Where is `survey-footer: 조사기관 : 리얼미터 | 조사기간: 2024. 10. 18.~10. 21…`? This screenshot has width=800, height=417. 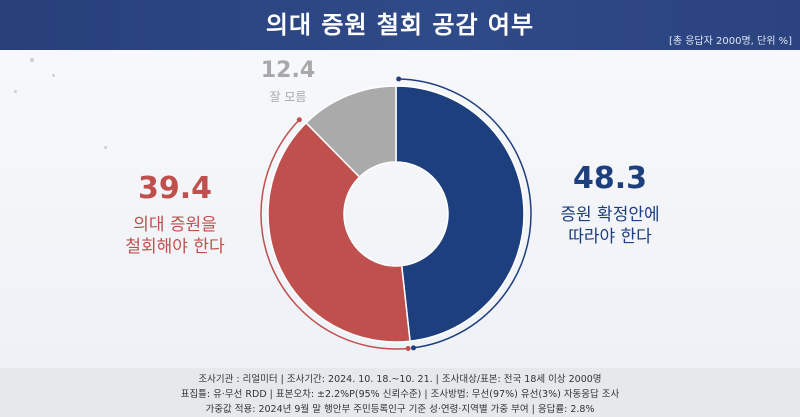
survey-footer: 조사기관 : 리얼미터 | 조사기간: 2024. 10. 18.~10. 21… is located at coordinates (400, 392).